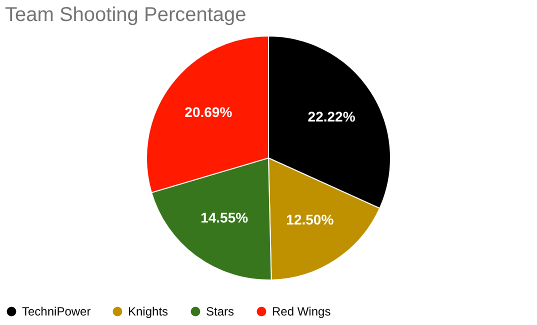 This screenshot has width=537, height=325. What do you see at coordinates (301, 311) in the screenshot?
I see `legend-label: Red Wings` at bounding box center [301, 311].